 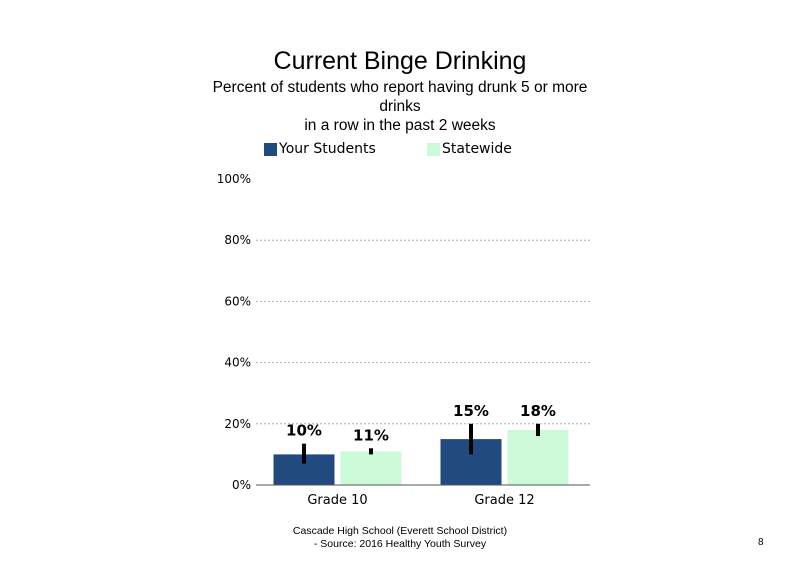 I want to click on x-category-label: Grade 10, so click(x=337, y=500).